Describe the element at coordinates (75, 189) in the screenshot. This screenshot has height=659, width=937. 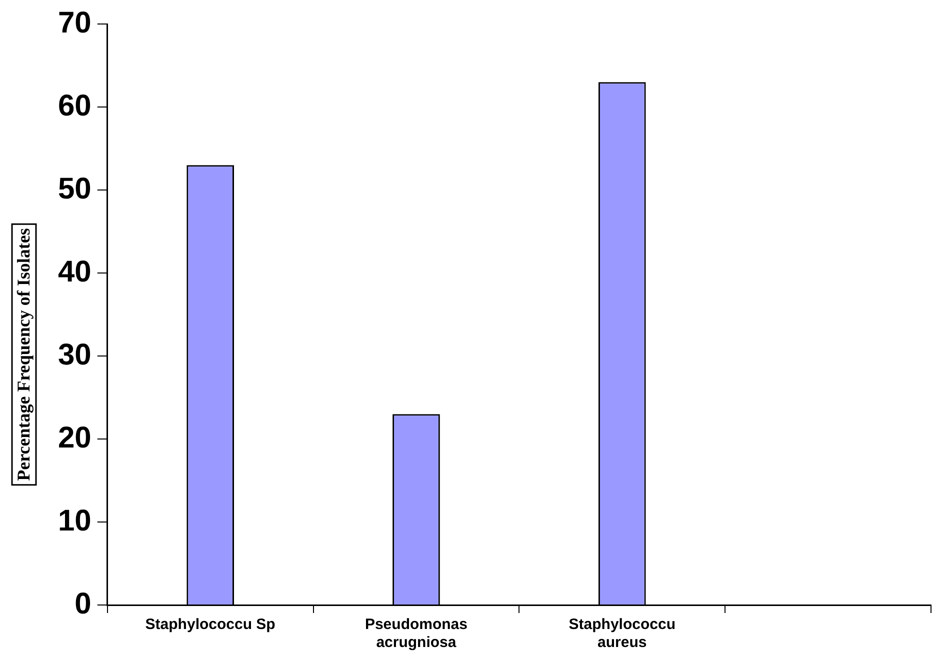
I see `y-tick-label: 50` at that location.